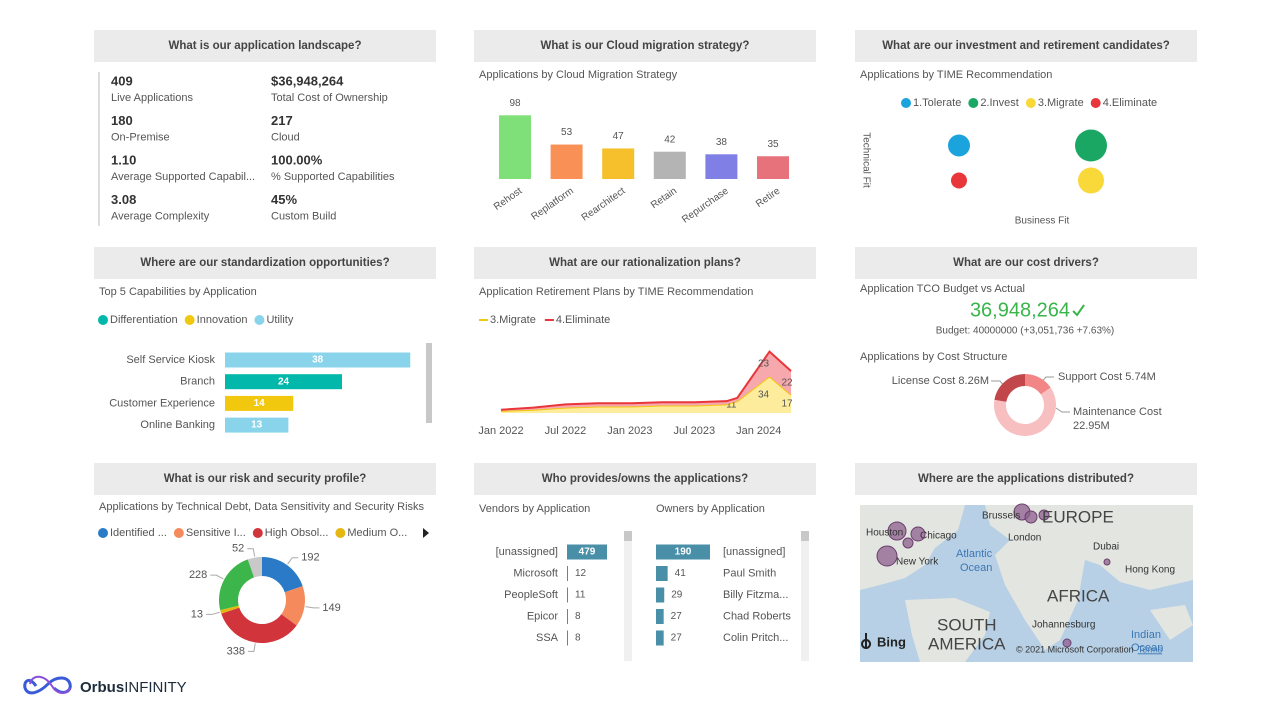 The image size is (1280, 720). Describe the element at coordinates (1150, 570) in the screenshot. I see `map-label: Hong Kong` at that location.